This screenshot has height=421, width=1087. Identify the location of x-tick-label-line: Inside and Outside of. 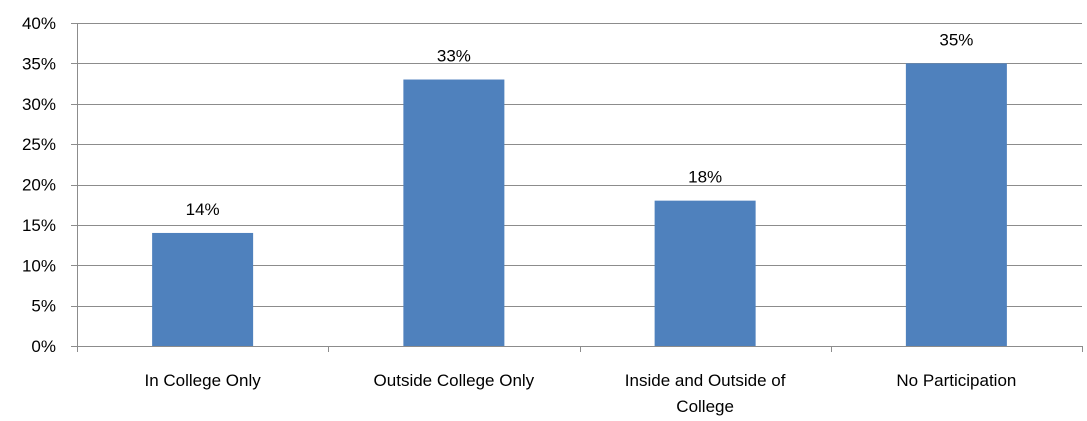
(705, 380).